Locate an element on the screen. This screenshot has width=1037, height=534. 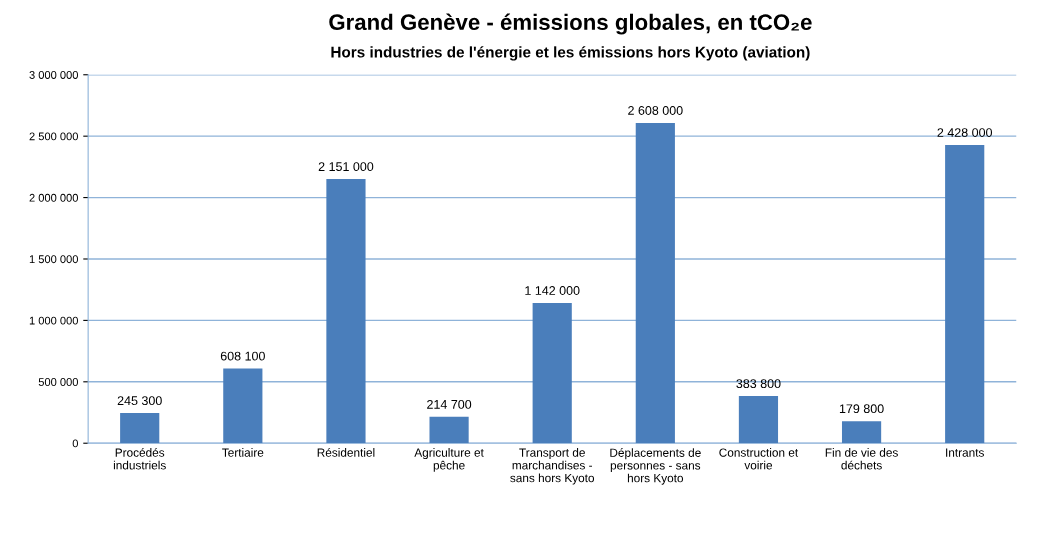
y-tick-label: 0 is located at coordinates (75, 443).